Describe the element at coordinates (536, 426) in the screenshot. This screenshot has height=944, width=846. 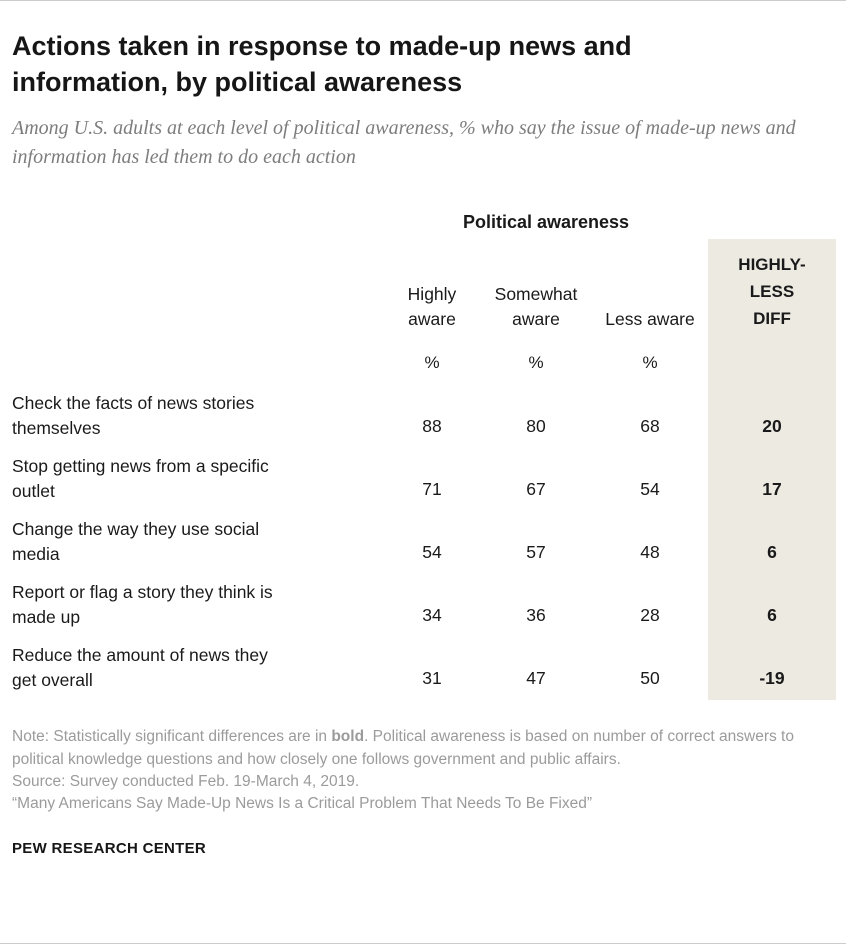
I see `value-somewhat-aware: 80` at that location.